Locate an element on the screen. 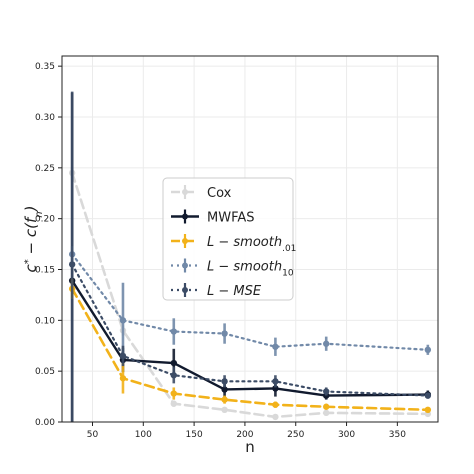 The width and height of the screenshot is (474, 474). y-tick-label: 0.05 is located at coordinates (45, 372).